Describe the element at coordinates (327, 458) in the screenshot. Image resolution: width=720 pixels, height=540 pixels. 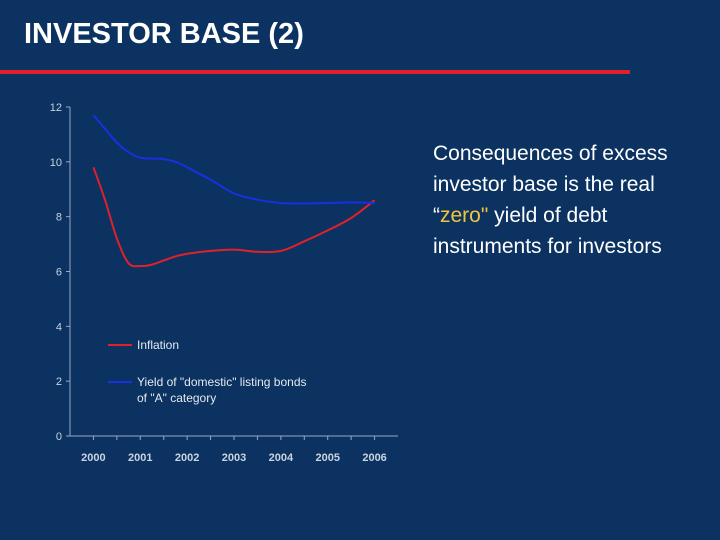
I see `x-tick-label: 2005` at that location.